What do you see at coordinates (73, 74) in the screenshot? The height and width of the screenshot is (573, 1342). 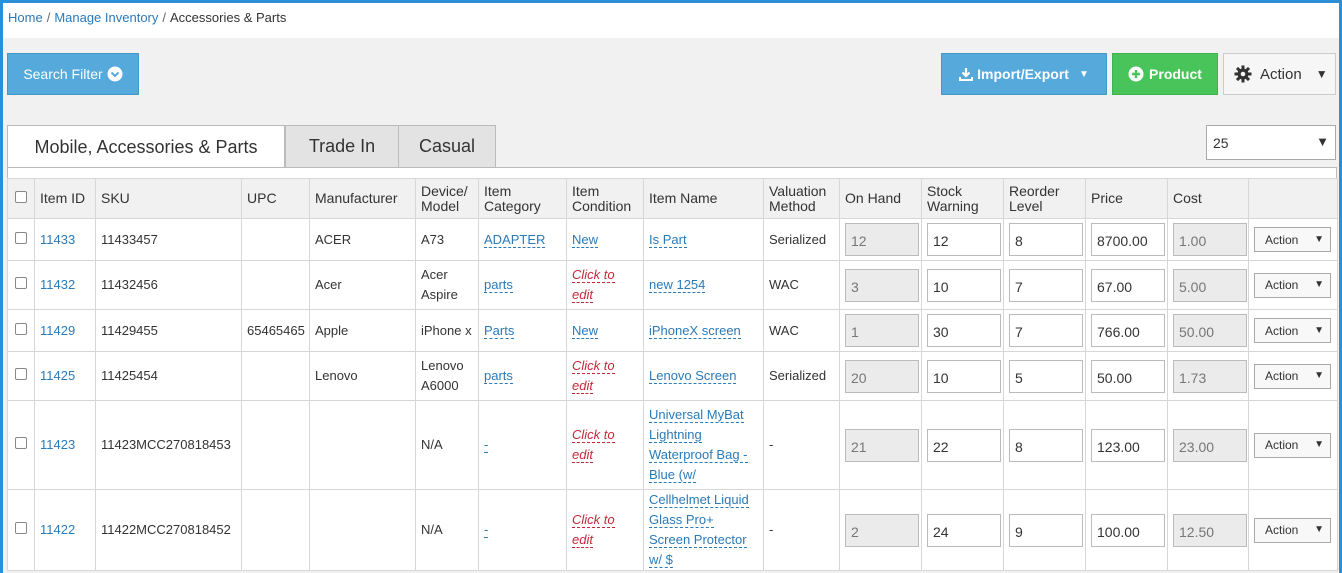 I see `search-filter-button: Search Filter` at bounding box center [73, 74].